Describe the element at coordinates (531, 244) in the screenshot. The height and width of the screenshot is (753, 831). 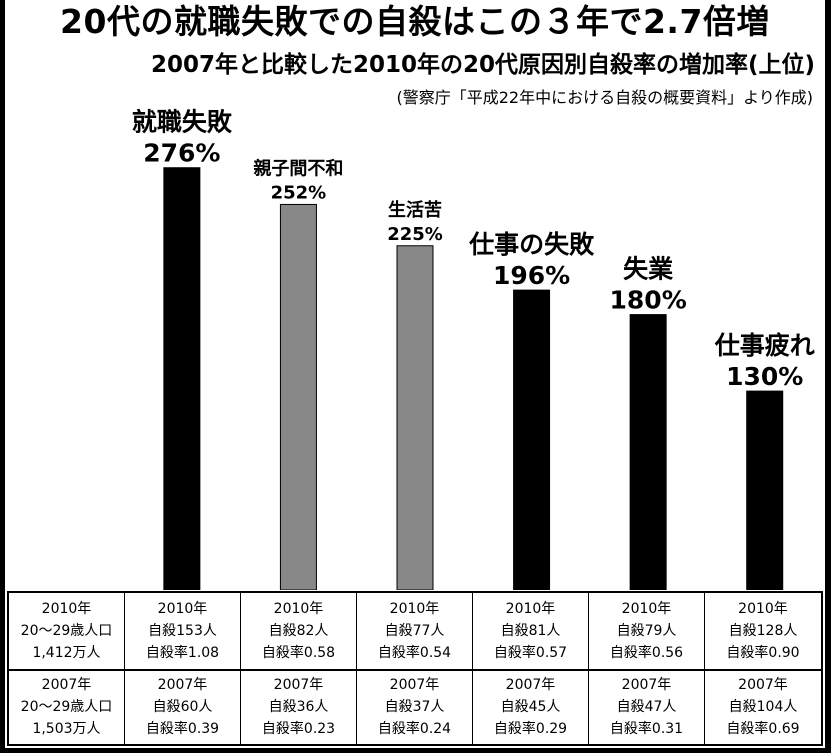
I see `bar-category-label: 仕事の失敗` at that location.